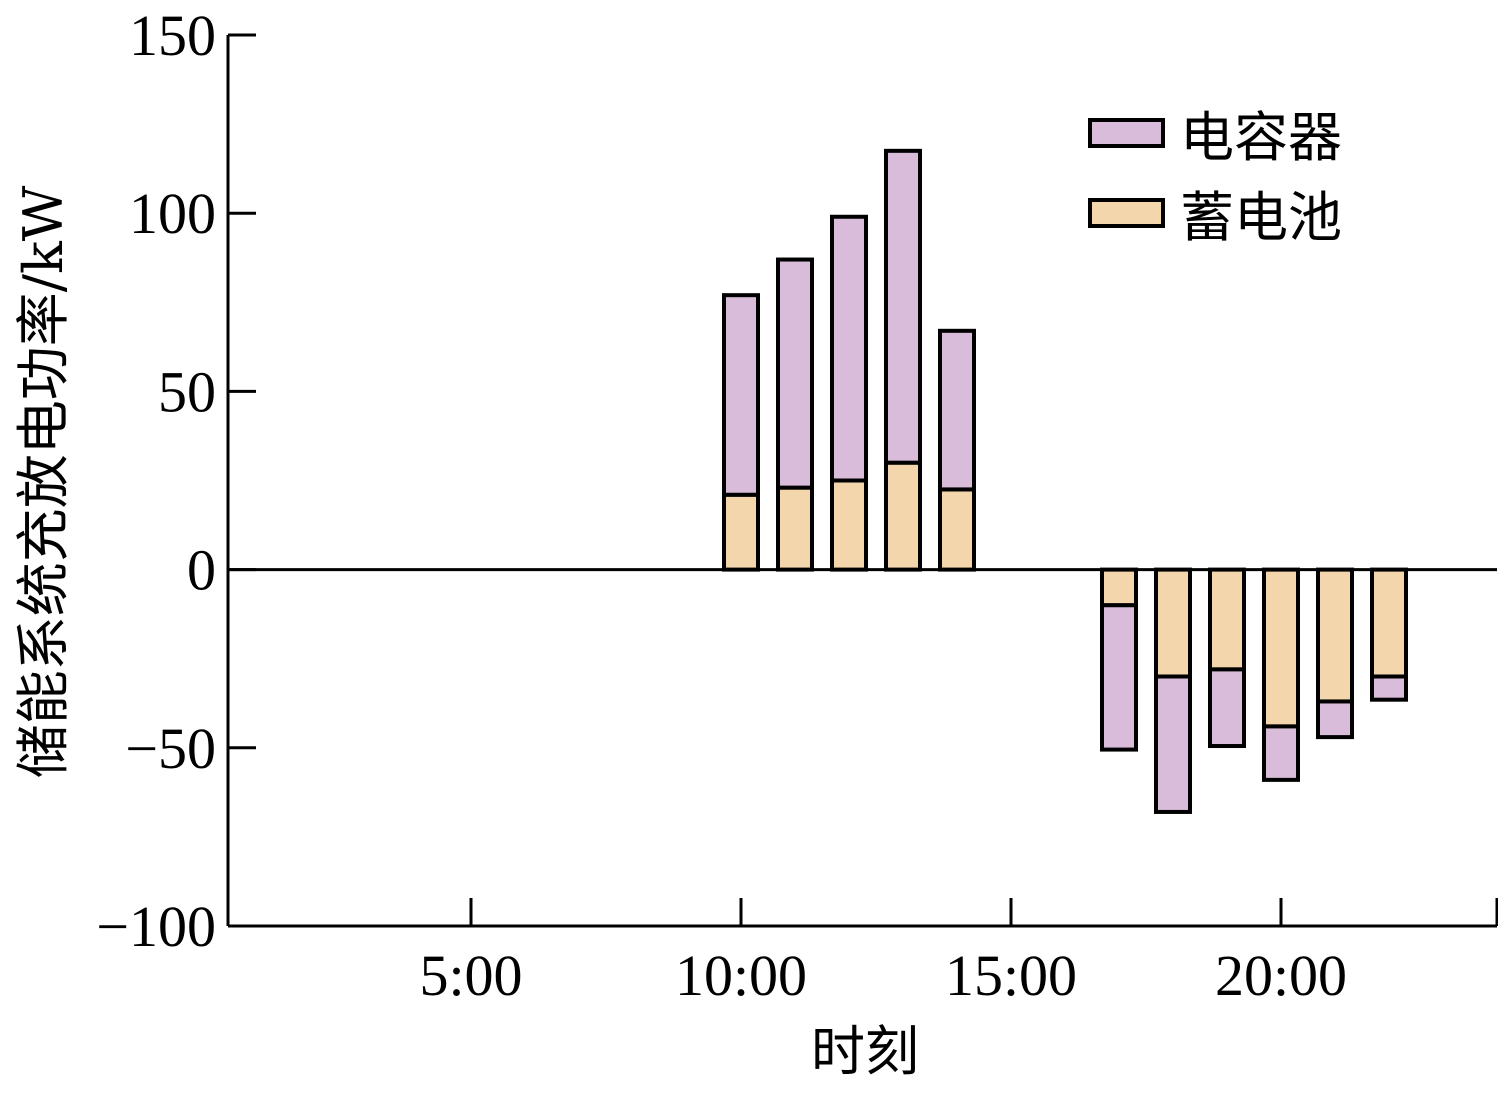  What do you see at coordinates (156, 926) in the screenshot?
I see `y-tick-label: −100` at bounding box center [156, 926].